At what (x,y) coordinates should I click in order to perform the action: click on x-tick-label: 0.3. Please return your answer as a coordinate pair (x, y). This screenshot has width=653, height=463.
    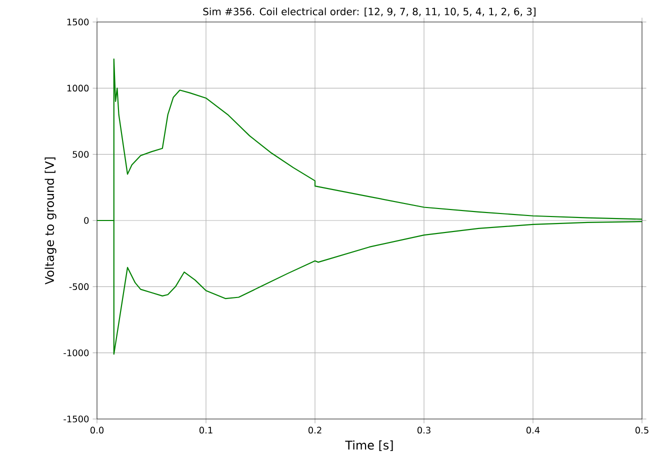
    Looking at the image, I should click on (423, 430).